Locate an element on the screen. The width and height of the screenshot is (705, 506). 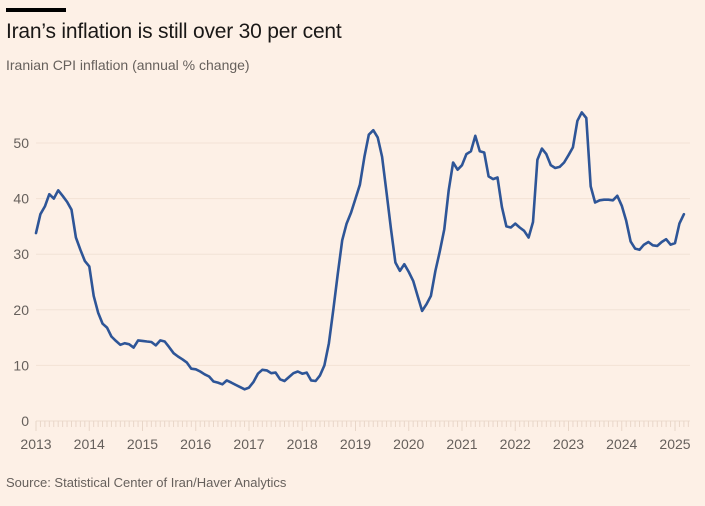
x-tick-label: 2019 is located at coordinates (355, 444).